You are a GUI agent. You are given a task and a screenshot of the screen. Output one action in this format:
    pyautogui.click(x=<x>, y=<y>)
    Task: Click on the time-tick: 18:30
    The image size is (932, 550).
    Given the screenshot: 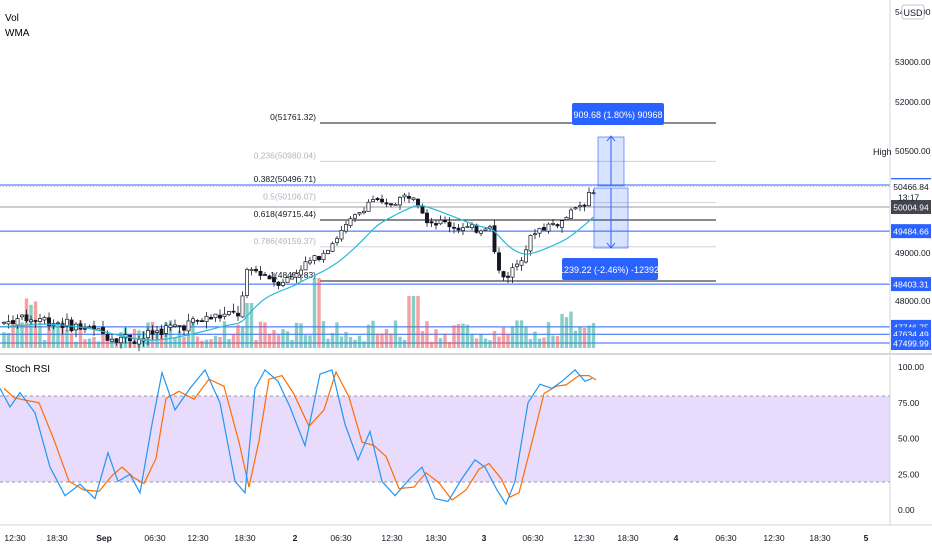 What is the action you would take?
    pyautogui.click(x=245, y=538)
    